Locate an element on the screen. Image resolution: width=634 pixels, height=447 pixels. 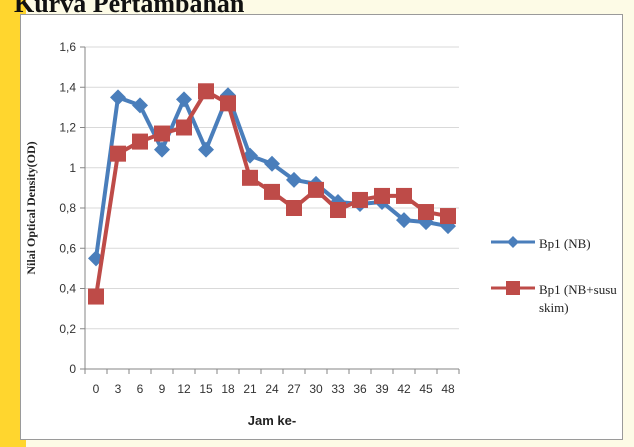
x-tick-label: 45 is located at coordinates (426, 389).